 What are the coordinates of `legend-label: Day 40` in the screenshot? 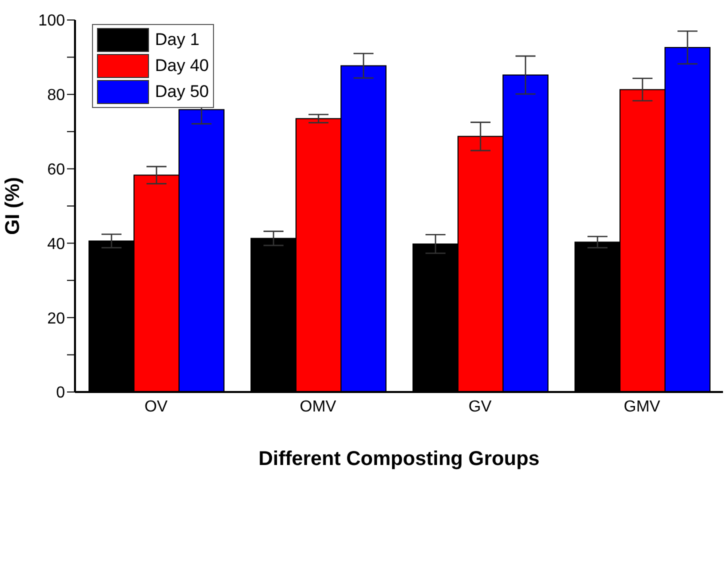 It's located at (182, 66).